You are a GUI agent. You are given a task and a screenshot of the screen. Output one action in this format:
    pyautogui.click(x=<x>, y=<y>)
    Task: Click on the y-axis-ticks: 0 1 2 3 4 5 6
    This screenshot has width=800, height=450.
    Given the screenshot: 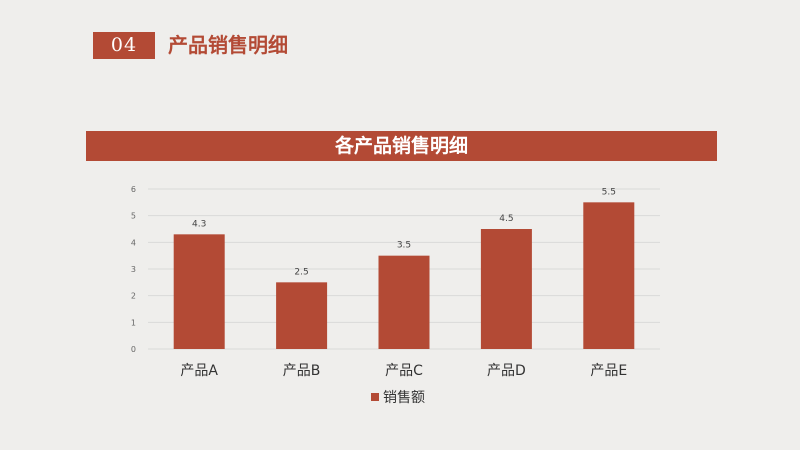 What is the action you would take?
    pyautogui.click(x=133, y=269)
    